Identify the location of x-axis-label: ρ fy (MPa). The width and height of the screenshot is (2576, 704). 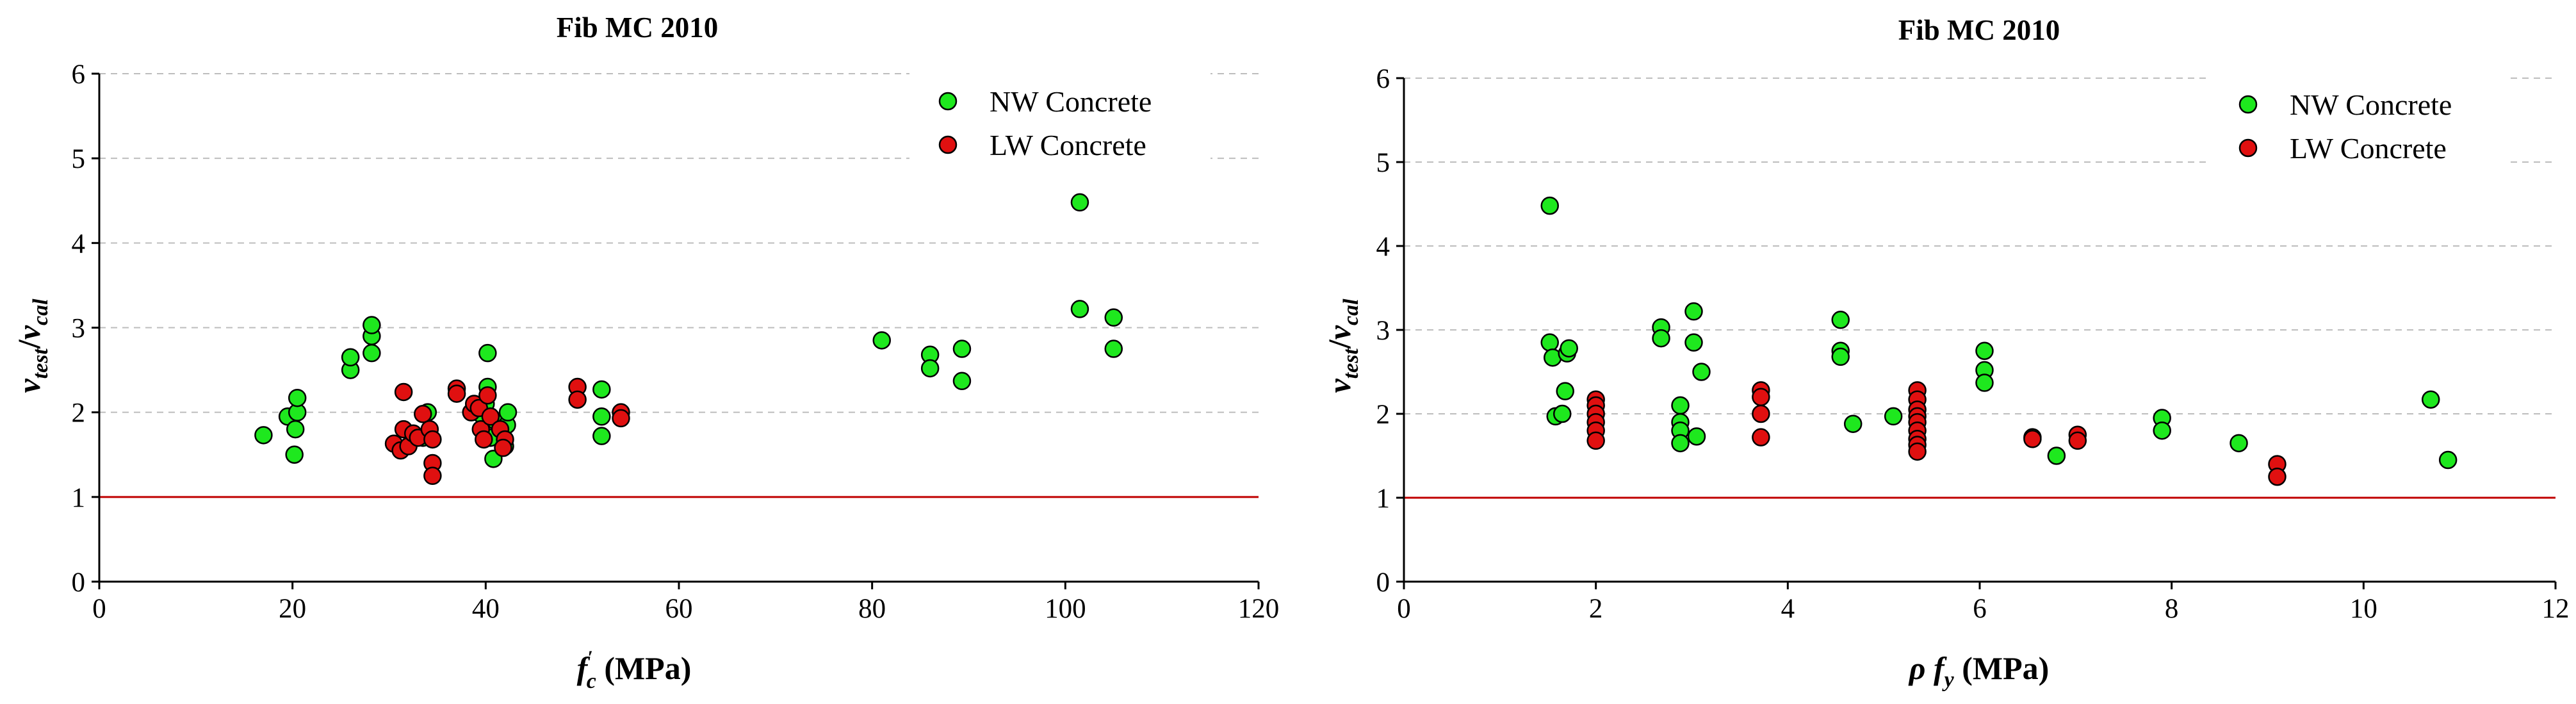
(1979, 671).